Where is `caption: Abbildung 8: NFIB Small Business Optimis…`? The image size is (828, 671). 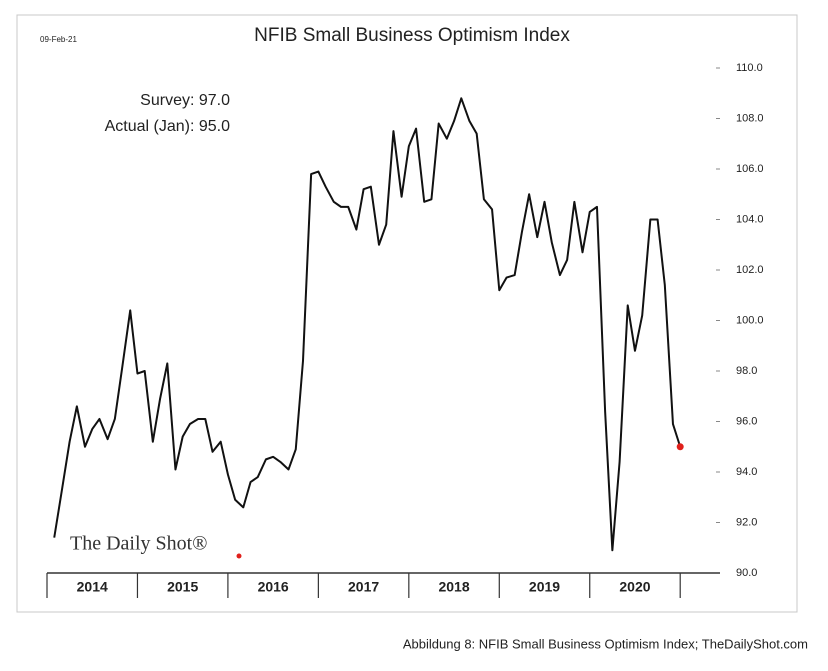 caption: Abbildung 8: NFIB Small Business Optimis… is located at coordinates (605, 643).